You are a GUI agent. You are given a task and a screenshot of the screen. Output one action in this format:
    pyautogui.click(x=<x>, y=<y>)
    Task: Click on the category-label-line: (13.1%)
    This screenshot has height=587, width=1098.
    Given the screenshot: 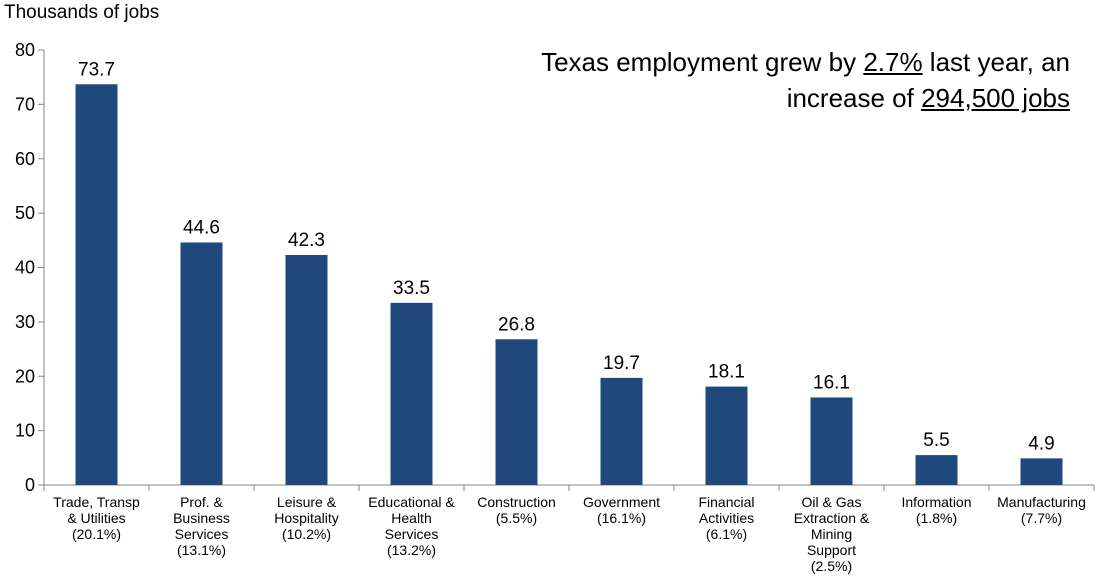 What is the action you would take?
    pyautogui.click(x=201, y=550)
    